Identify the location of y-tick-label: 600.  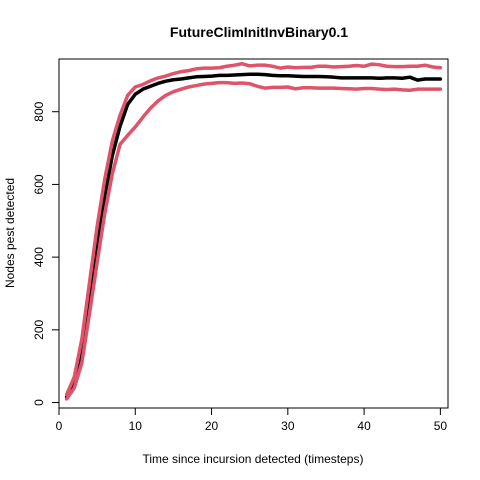
(39, 184).